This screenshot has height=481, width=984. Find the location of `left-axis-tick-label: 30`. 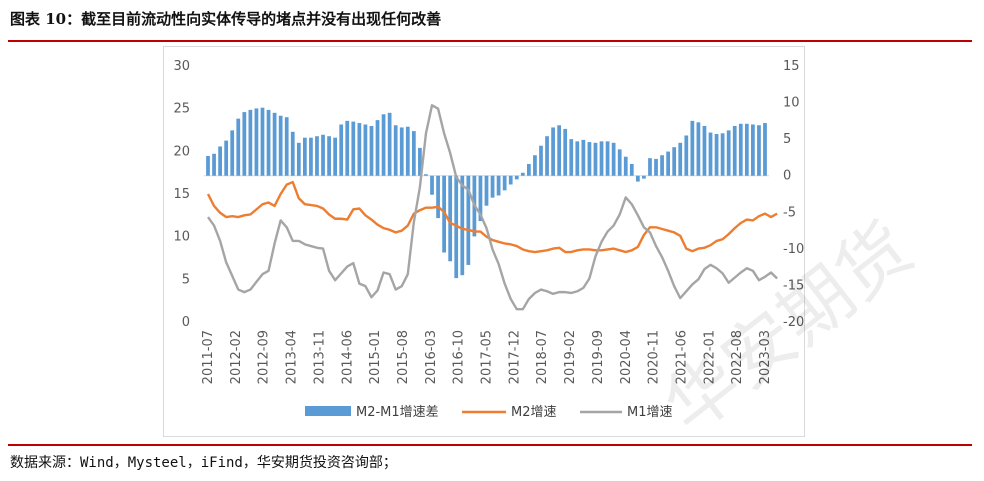

left-axis-tick-label: 30 is located at coordinates (181, 66).